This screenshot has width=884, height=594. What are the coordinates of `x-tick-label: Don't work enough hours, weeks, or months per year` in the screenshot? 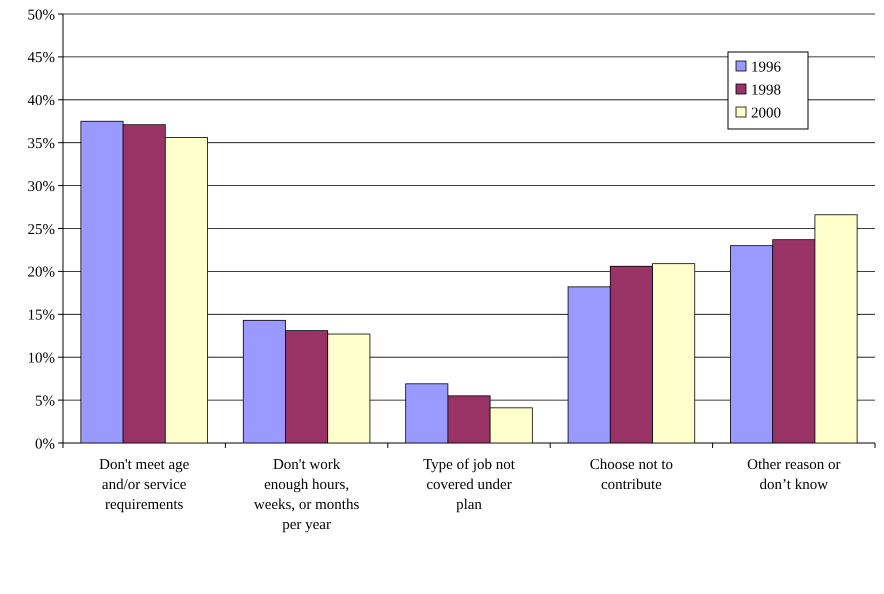 It's located at (307, 495).